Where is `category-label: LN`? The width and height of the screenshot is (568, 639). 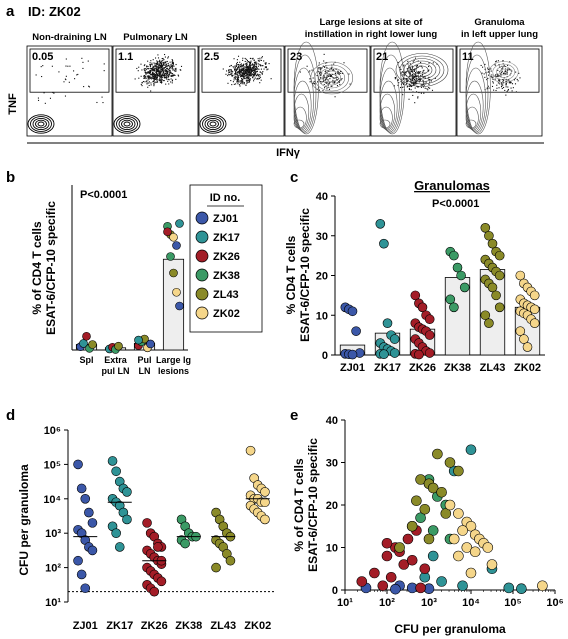
category-label: LN is located at coordinates (145, 371).